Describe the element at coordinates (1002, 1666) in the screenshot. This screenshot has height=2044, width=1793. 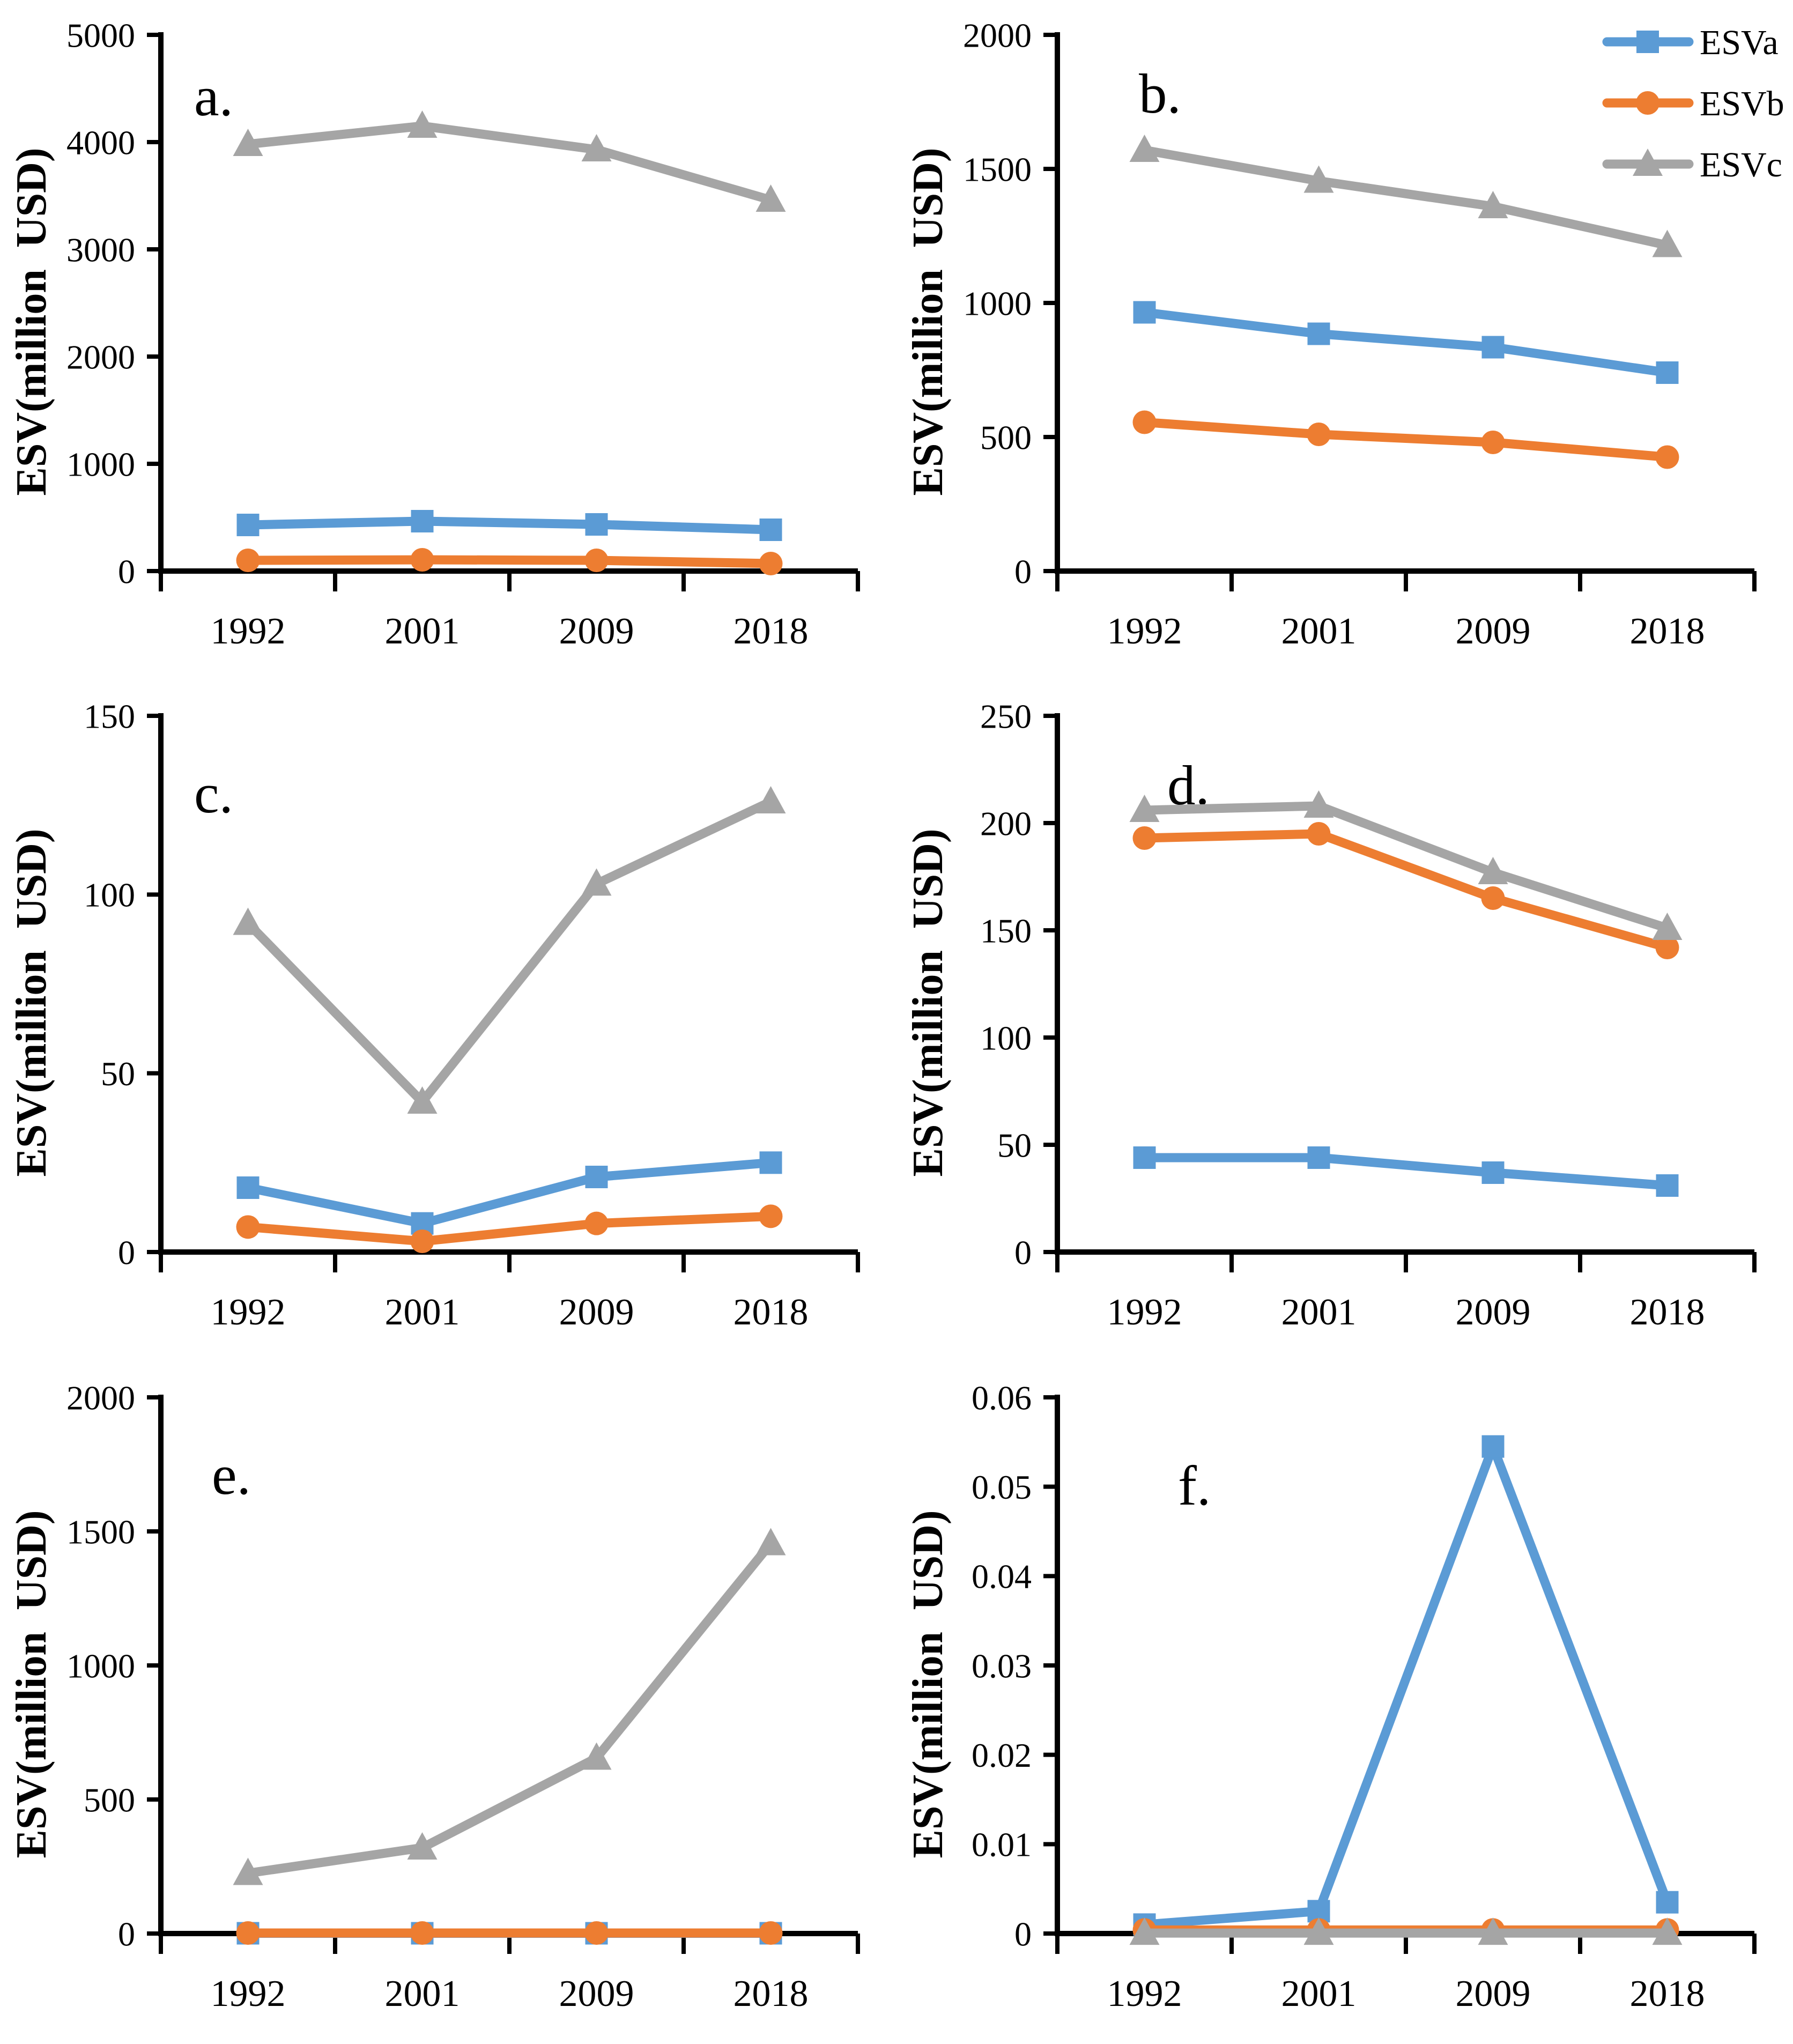
I see `y-tick-label: 0.03` at that location.